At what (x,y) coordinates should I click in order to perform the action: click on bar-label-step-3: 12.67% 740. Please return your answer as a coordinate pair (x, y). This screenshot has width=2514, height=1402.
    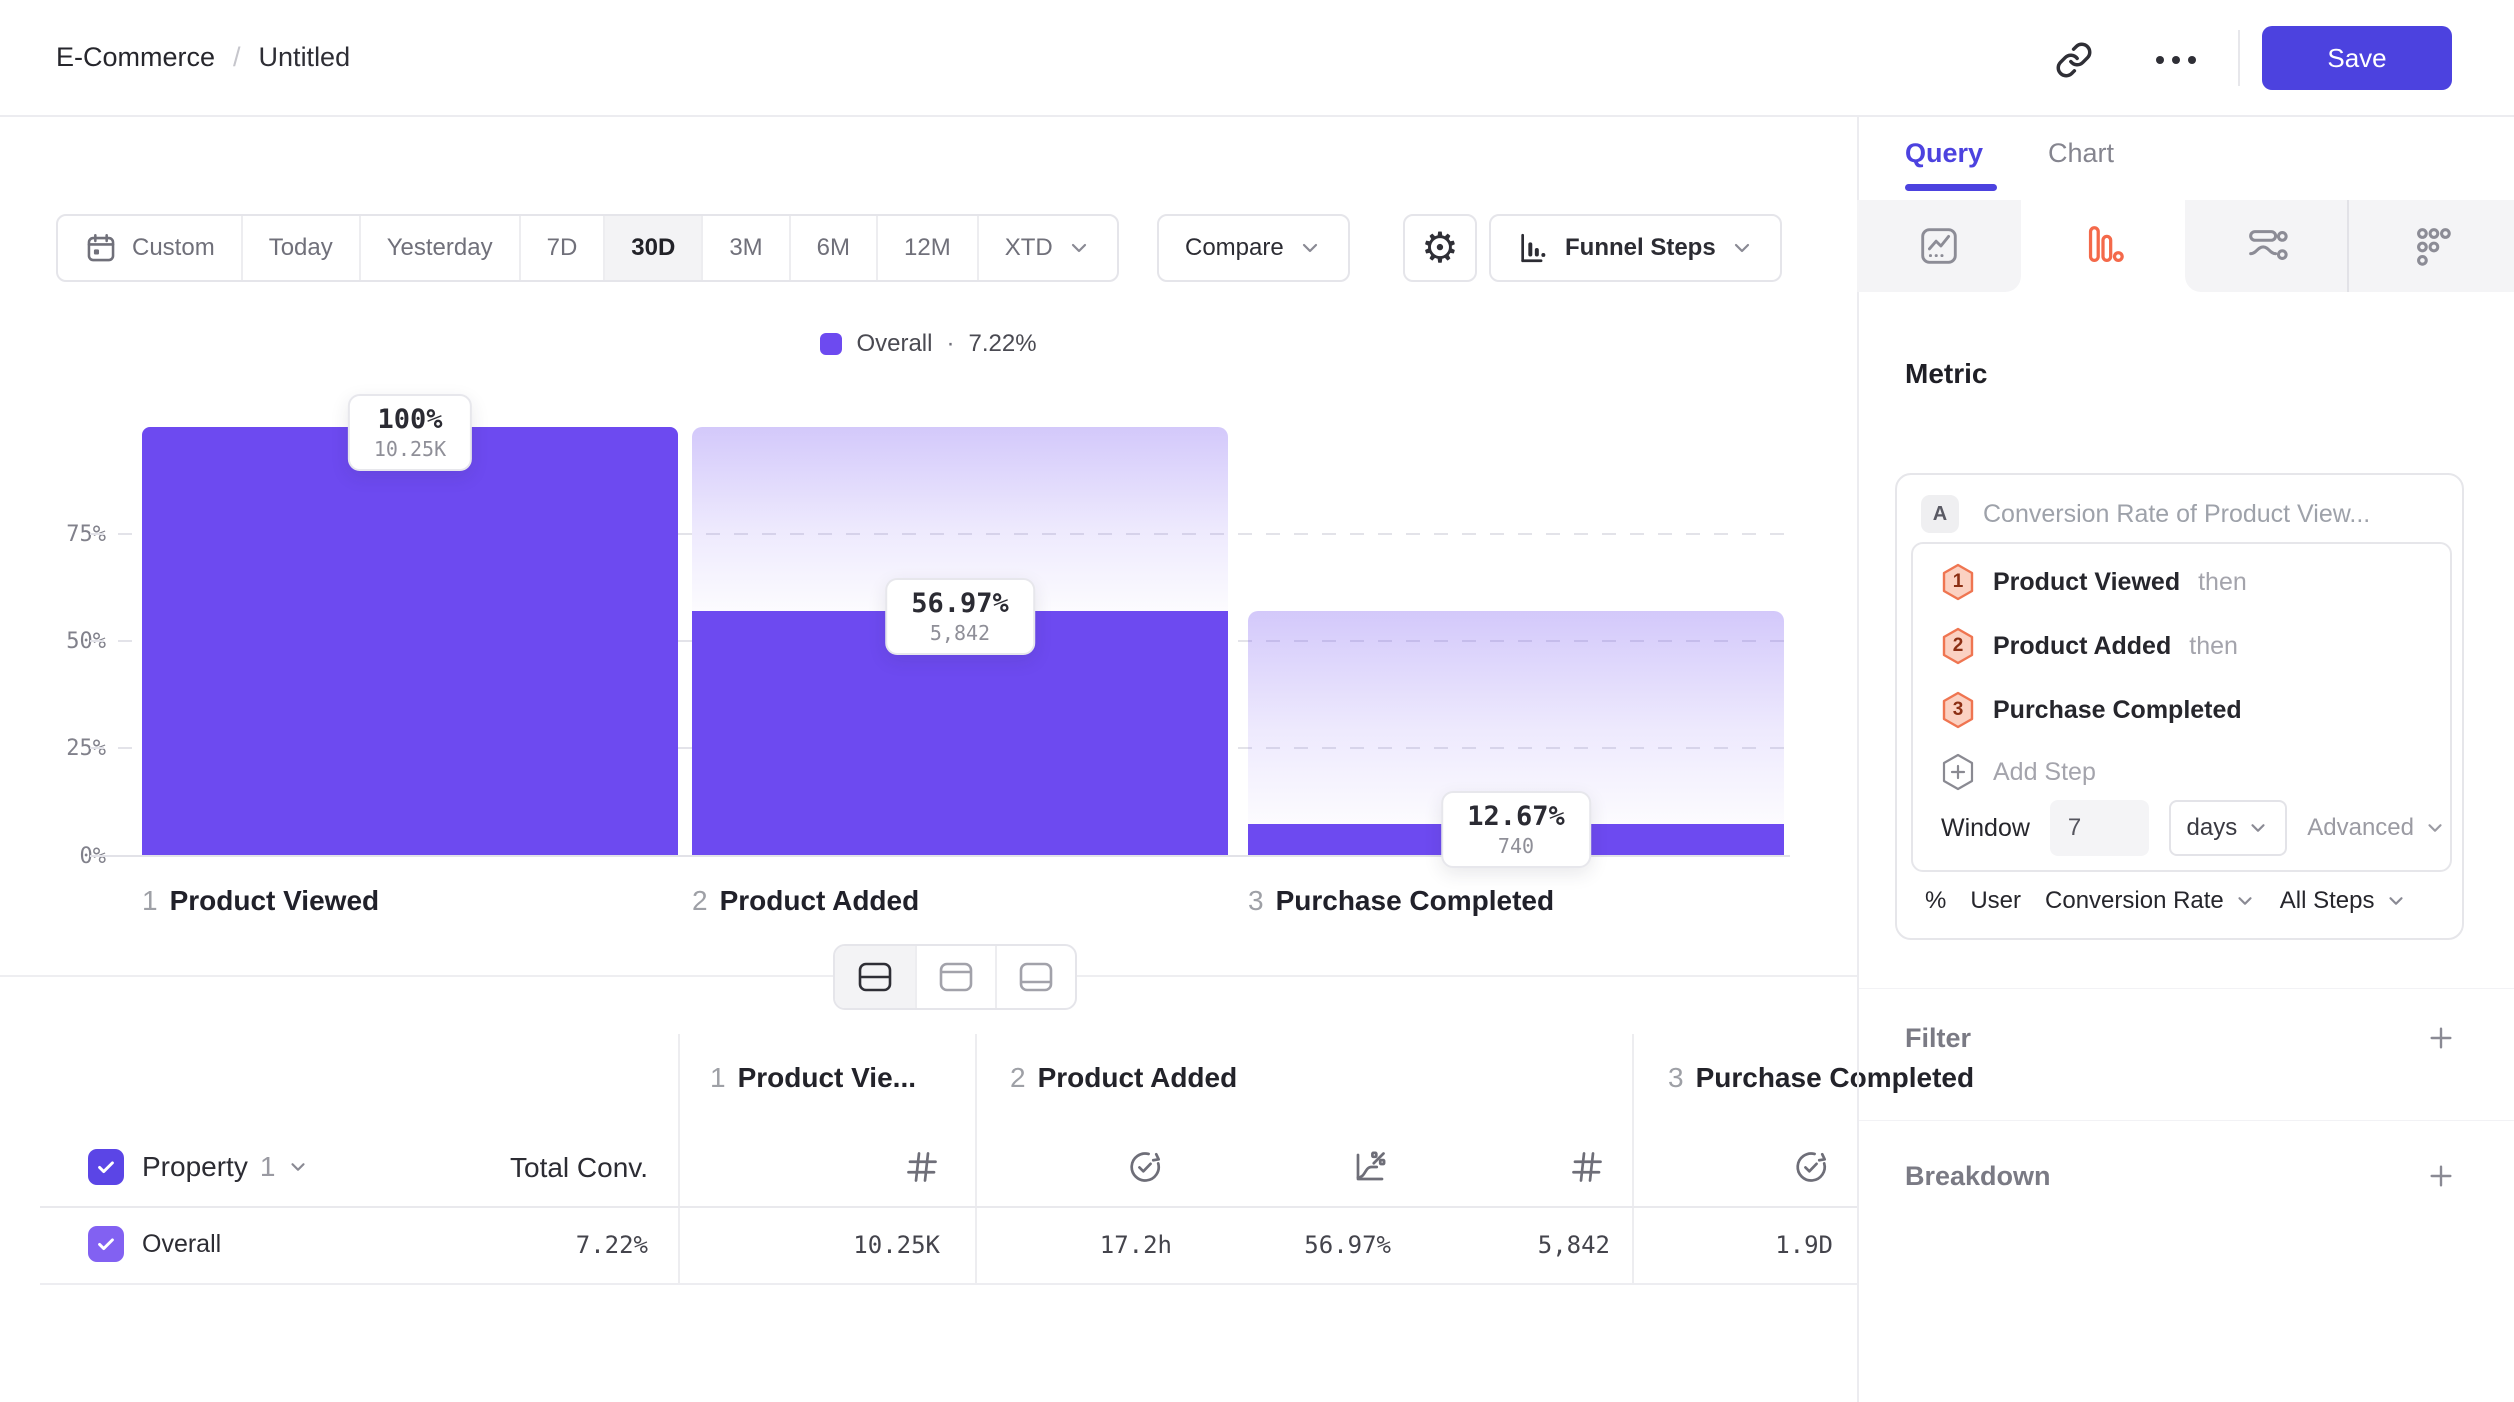
    Looking at the image, I should click on (1516, 830).